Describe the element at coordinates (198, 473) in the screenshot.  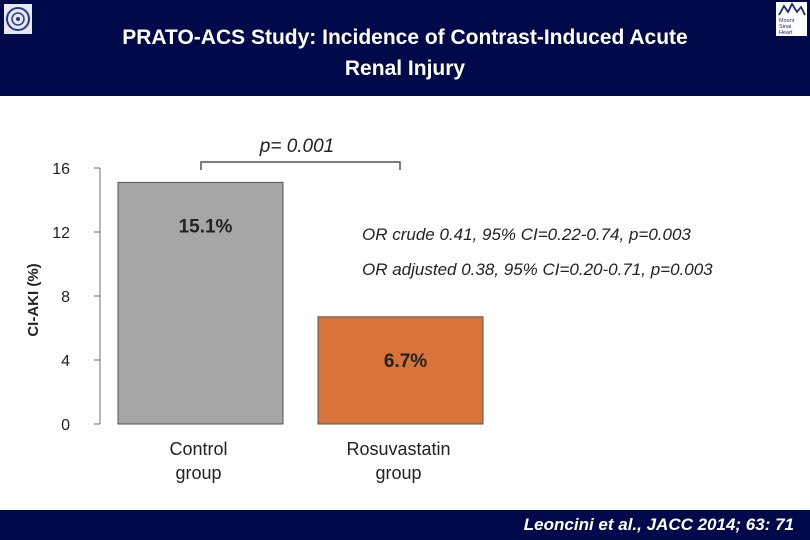
I see `category-label-0-1: group` at that location.